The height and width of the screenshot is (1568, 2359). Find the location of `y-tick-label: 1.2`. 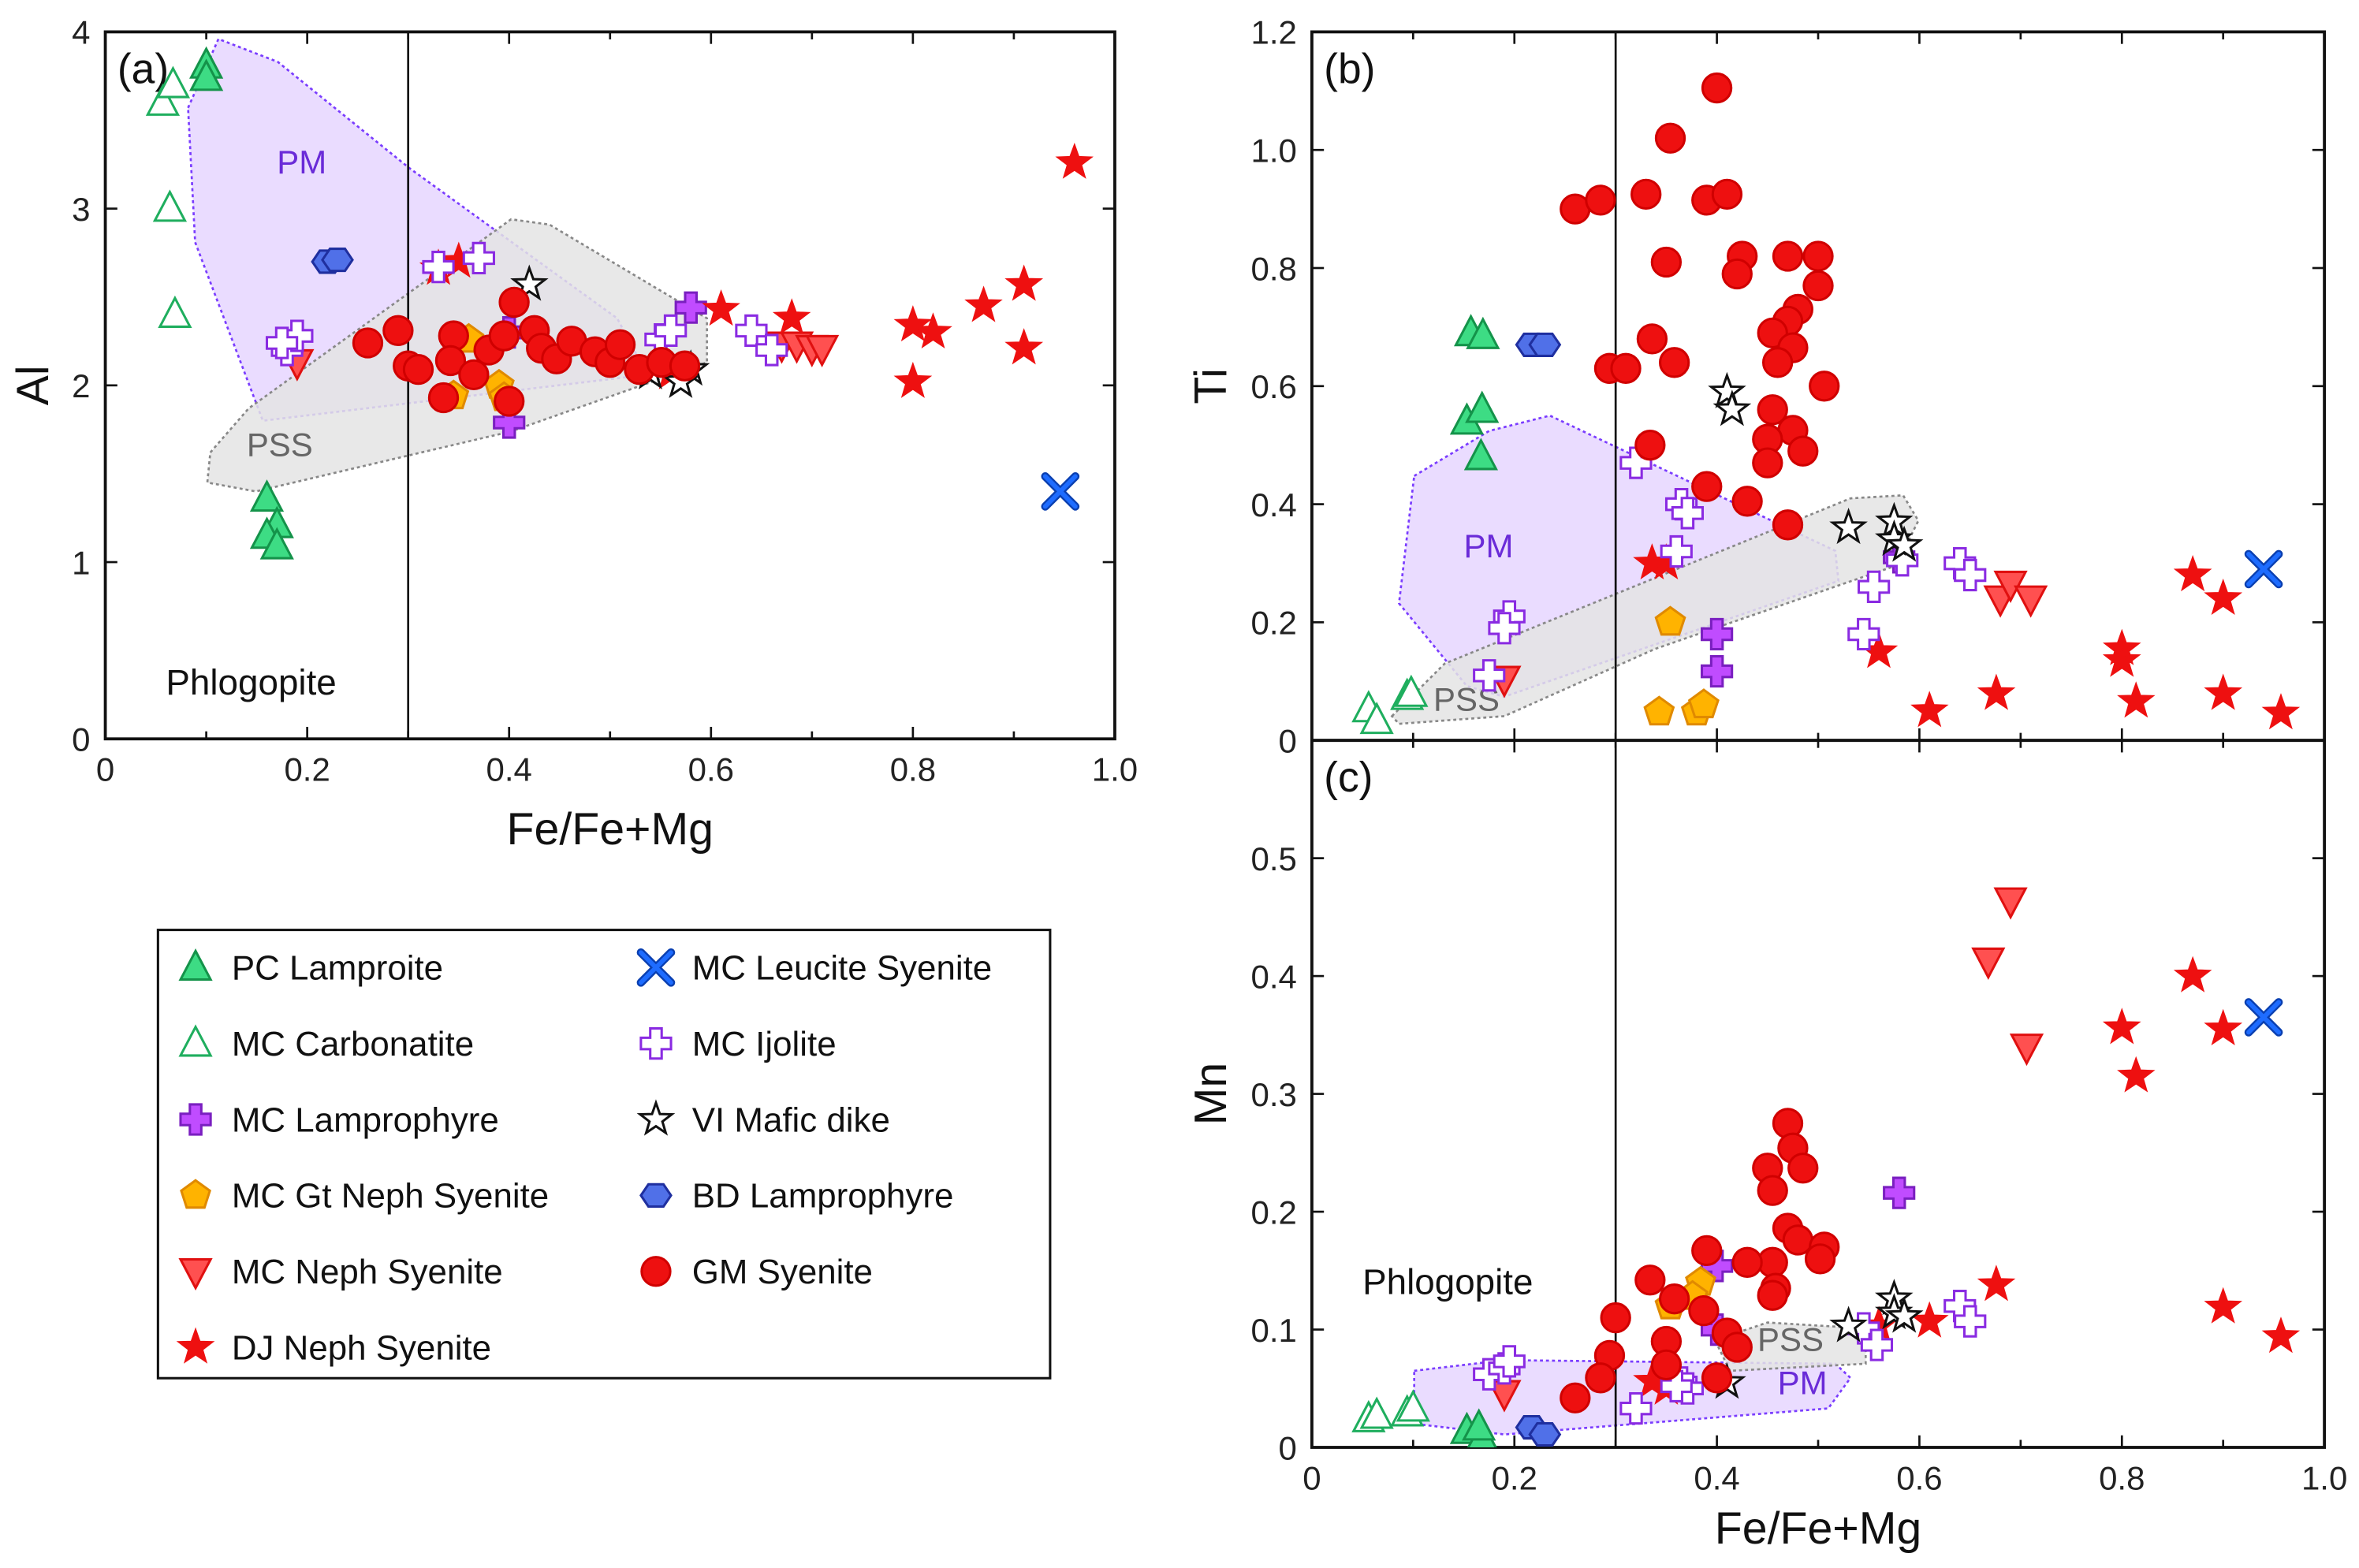

y-tick-label: 1.2 is located at coordinates (1273, 32).